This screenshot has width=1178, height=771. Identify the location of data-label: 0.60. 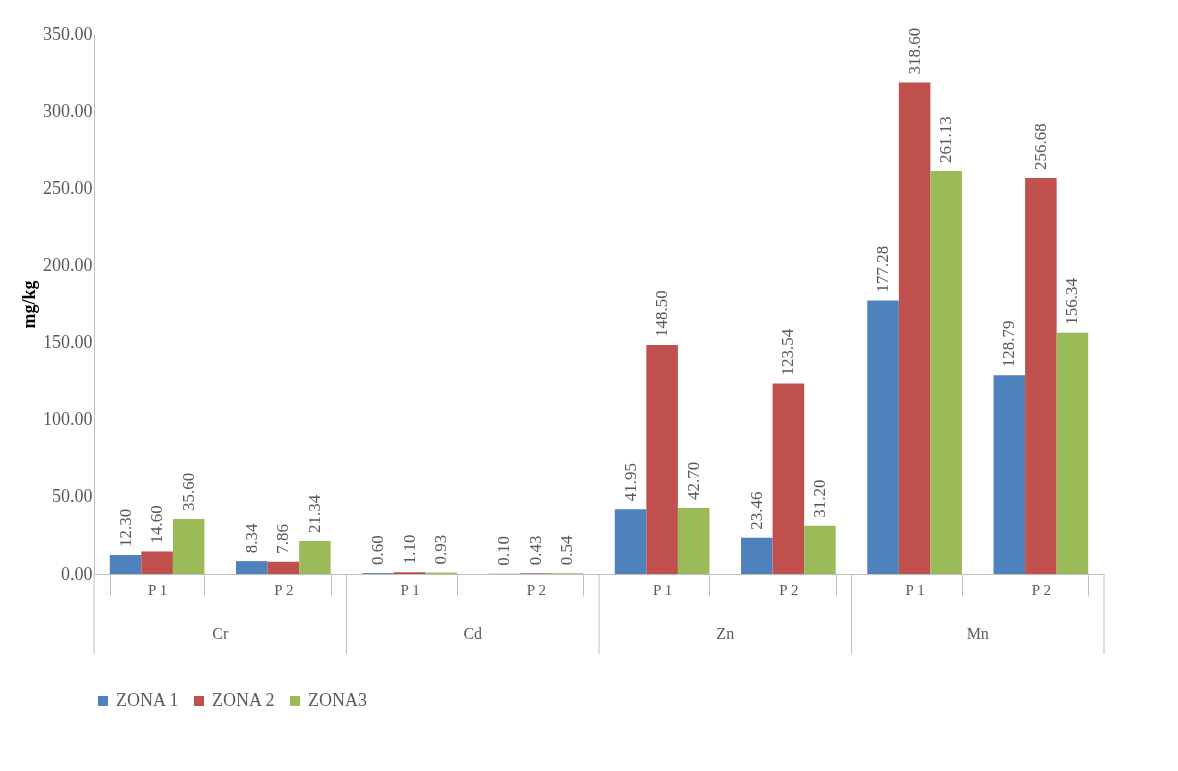
(378, 550).